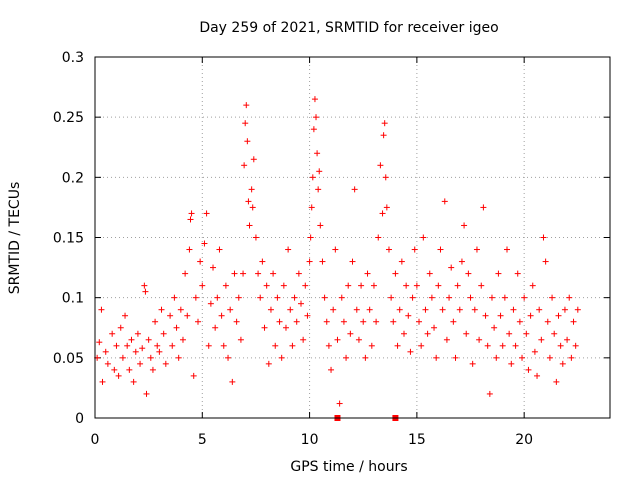  Describe the element at coordinates (348, 467) in the screenshot. I see `x-axis-label: GPS time / hours` at that location.